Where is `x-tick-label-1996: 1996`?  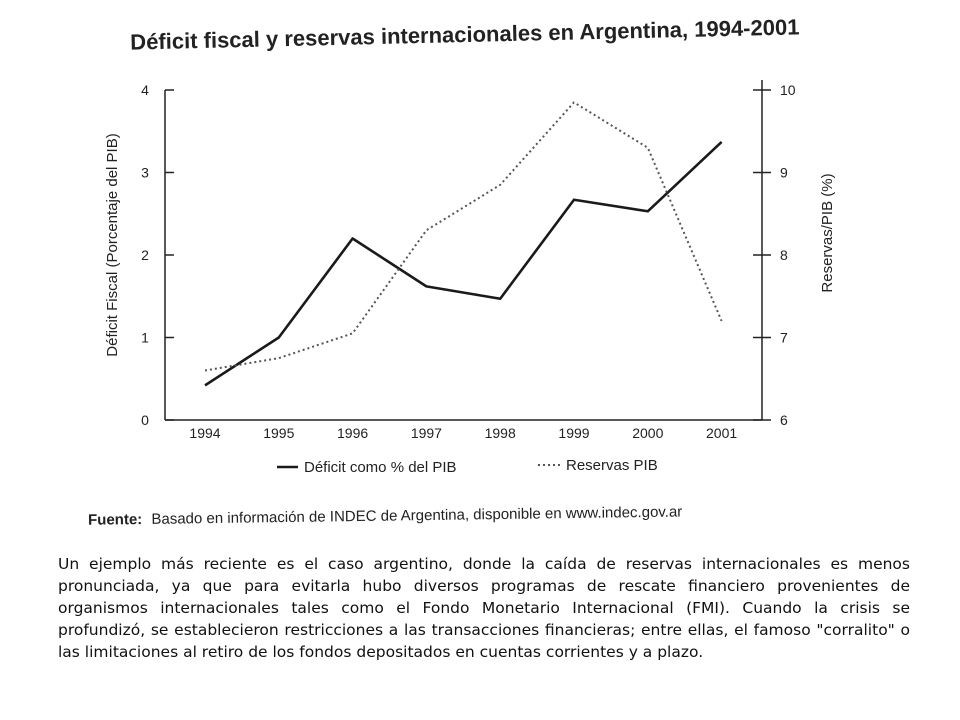
x-tick-label-1996: 1996 is located at coordinates (352, 433).